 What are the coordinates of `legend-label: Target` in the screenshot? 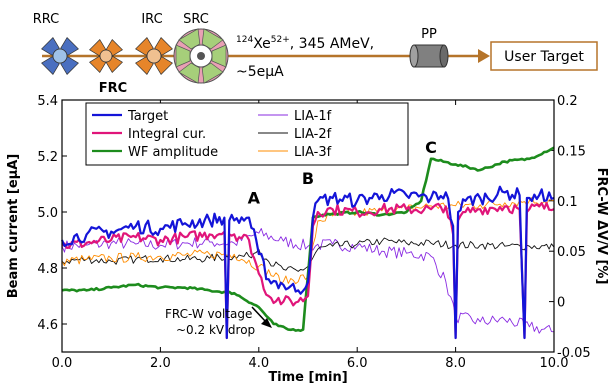 It's located at (147, 116).